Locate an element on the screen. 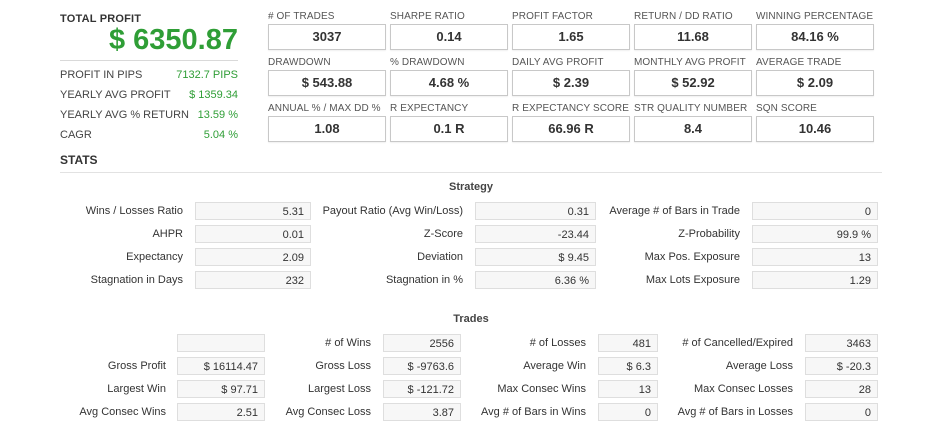 This screenshot has width=943, height=430. trades-value: $ -20.3 is located at coordinates (841, 366).